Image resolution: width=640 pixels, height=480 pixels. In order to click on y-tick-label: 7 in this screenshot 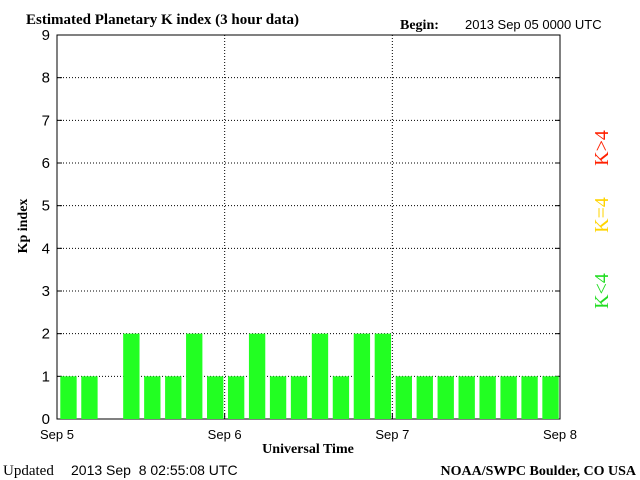, I will do `click(46, 120)`.